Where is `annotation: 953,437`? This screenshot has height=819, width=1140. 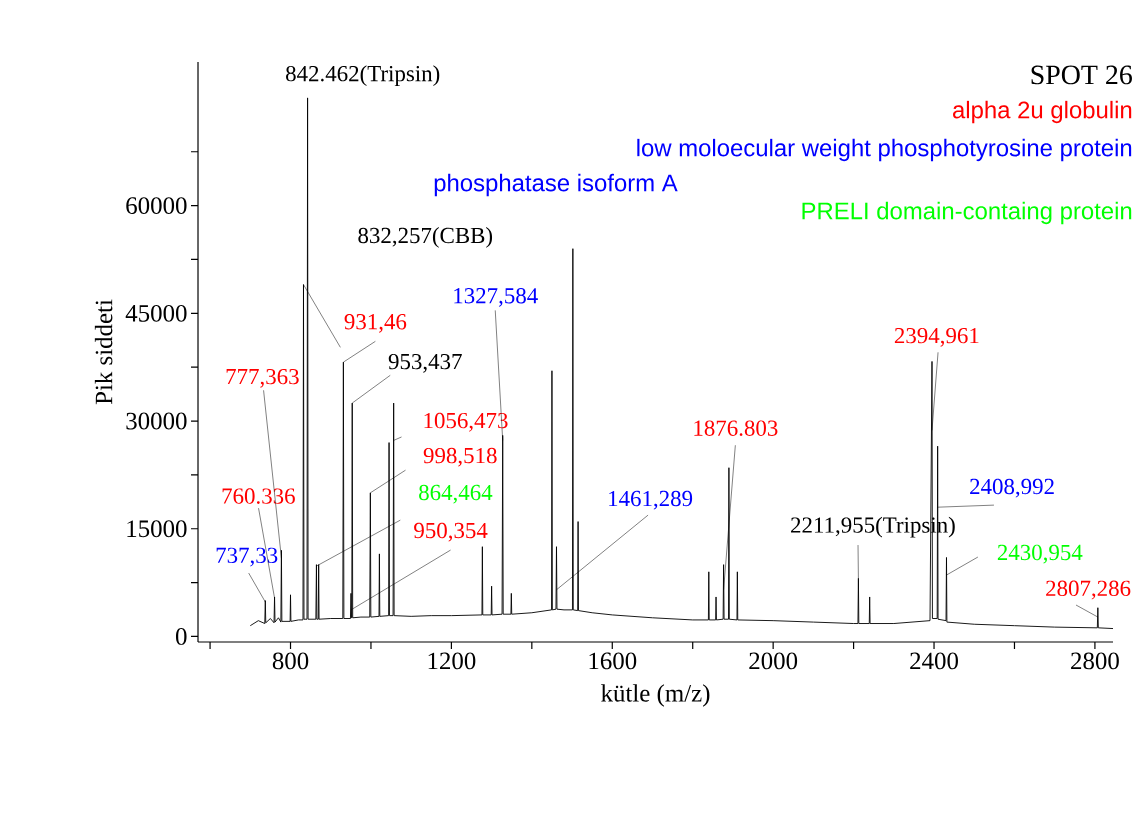 annotation: 953,437 is located at coordinates (425, 363).